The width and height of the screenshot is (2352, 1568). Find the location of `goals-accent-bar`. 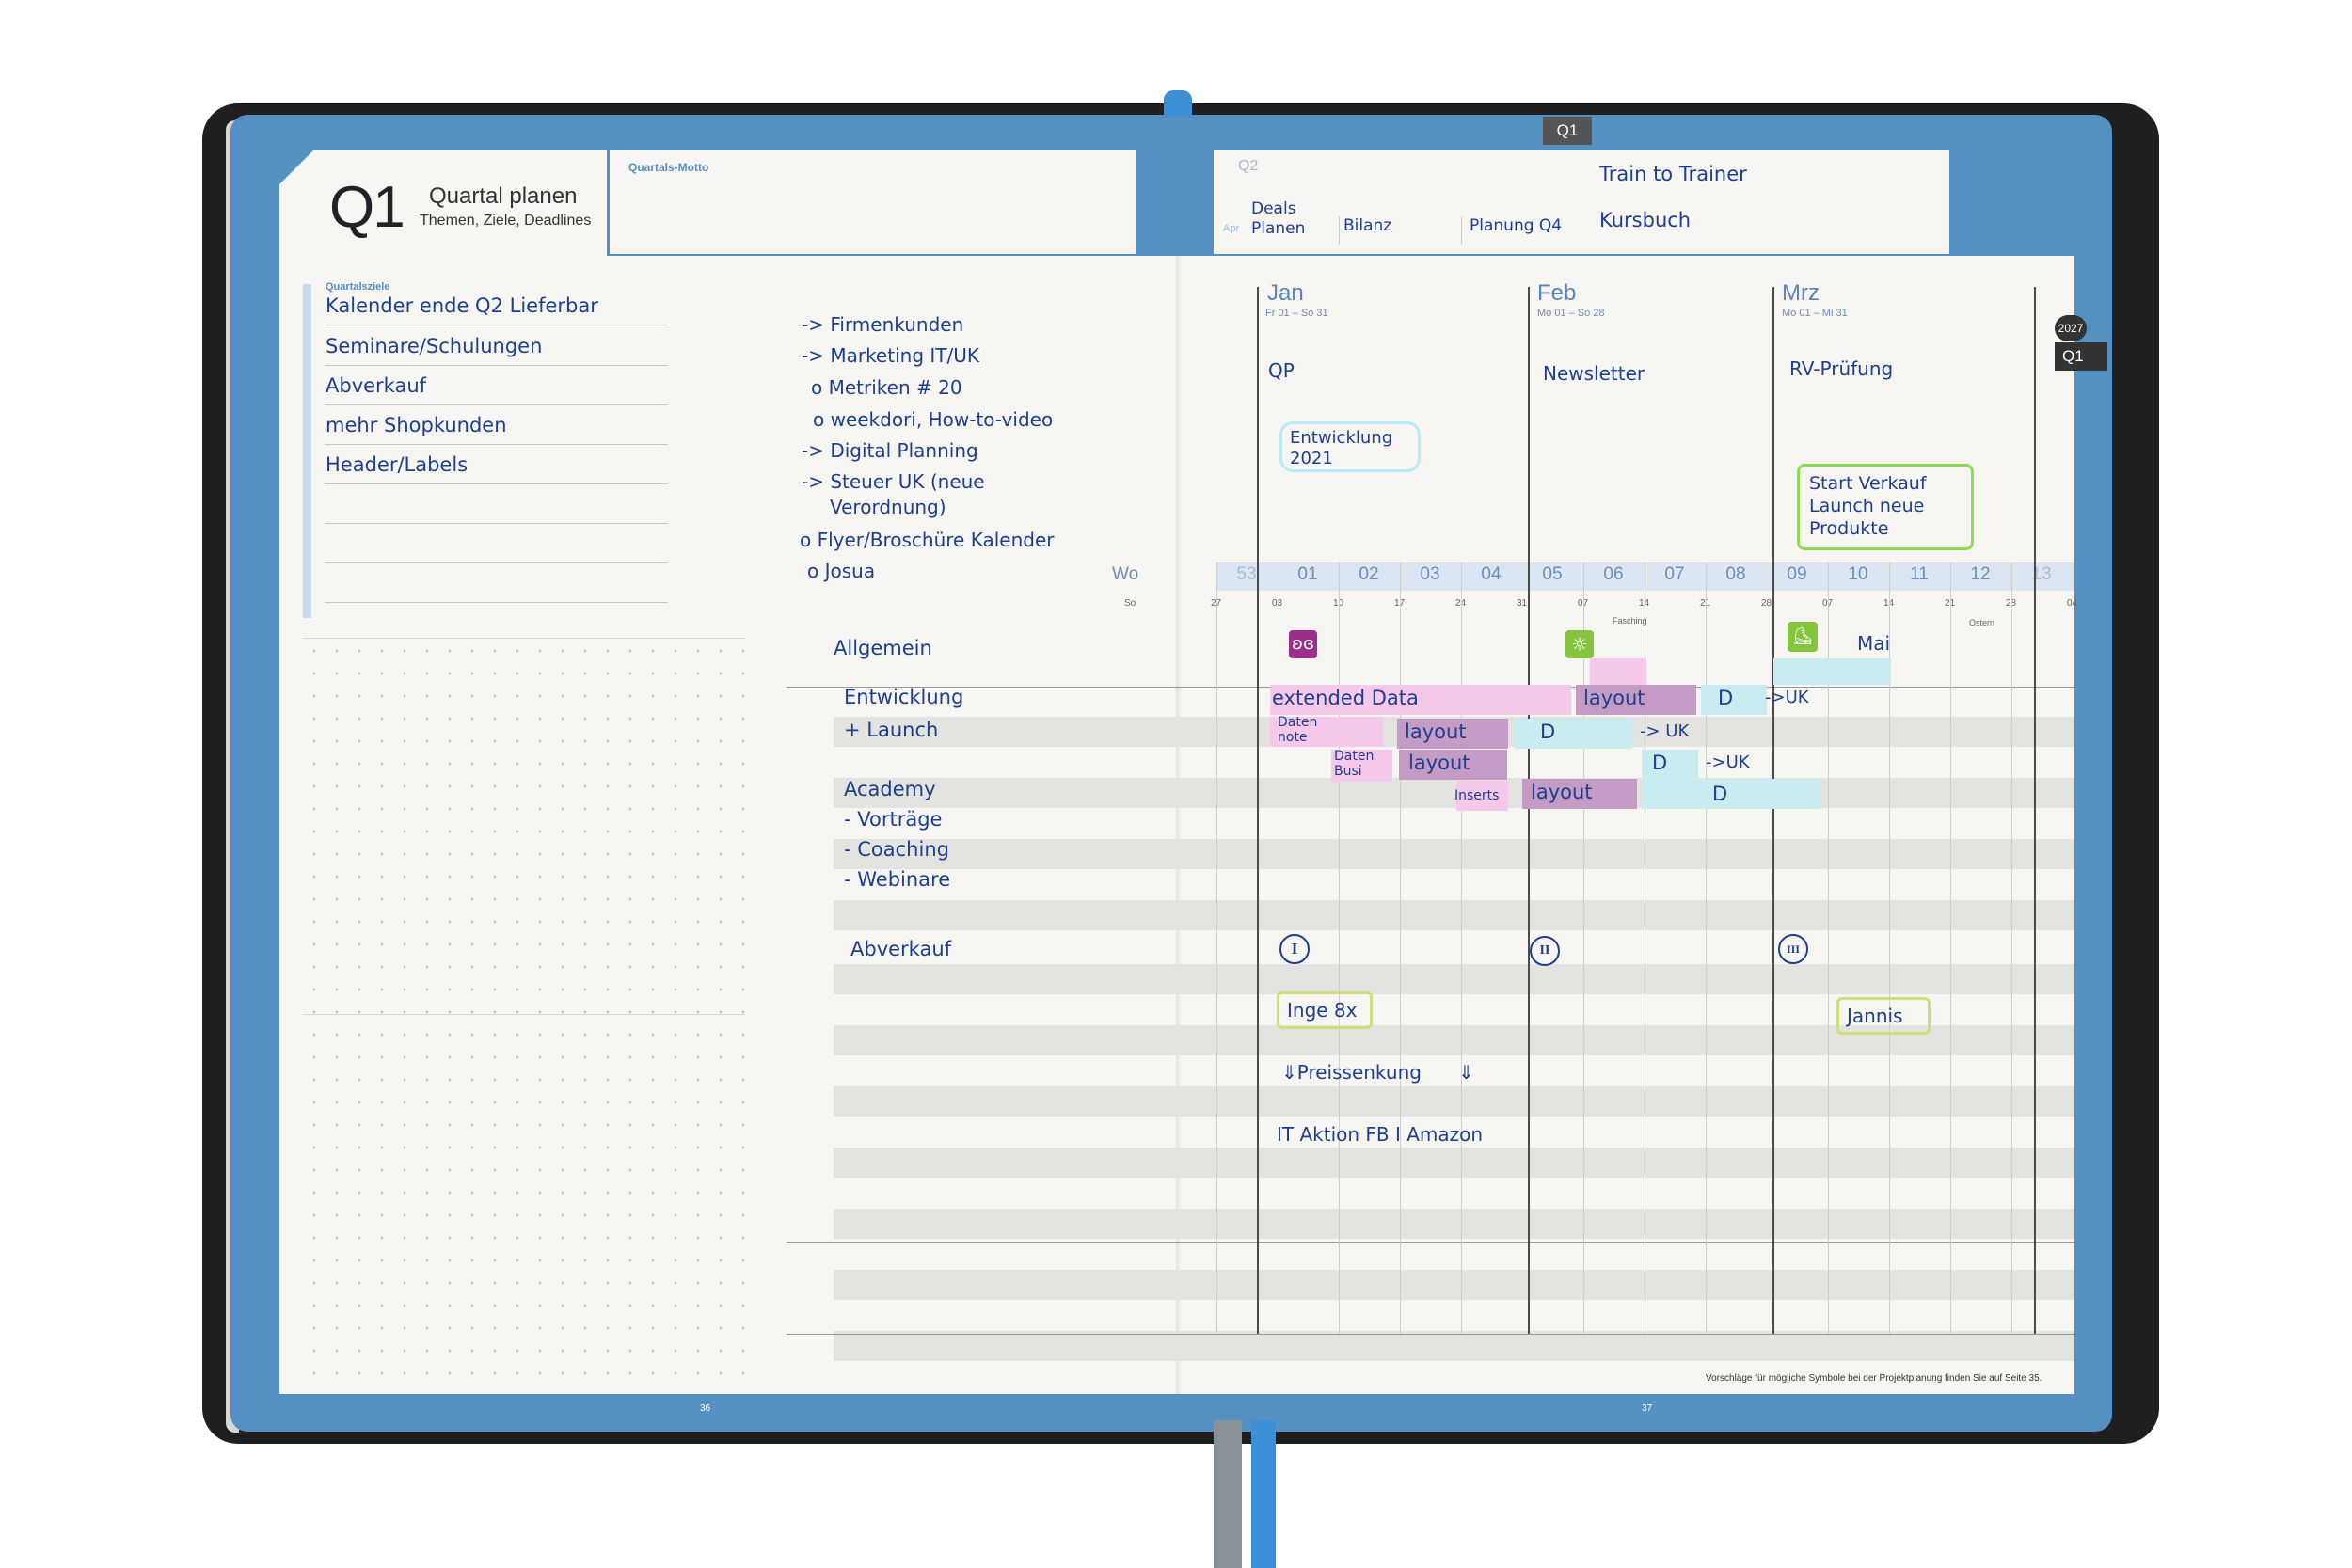

goals-accent-bar is located at coordinates (307, 451).